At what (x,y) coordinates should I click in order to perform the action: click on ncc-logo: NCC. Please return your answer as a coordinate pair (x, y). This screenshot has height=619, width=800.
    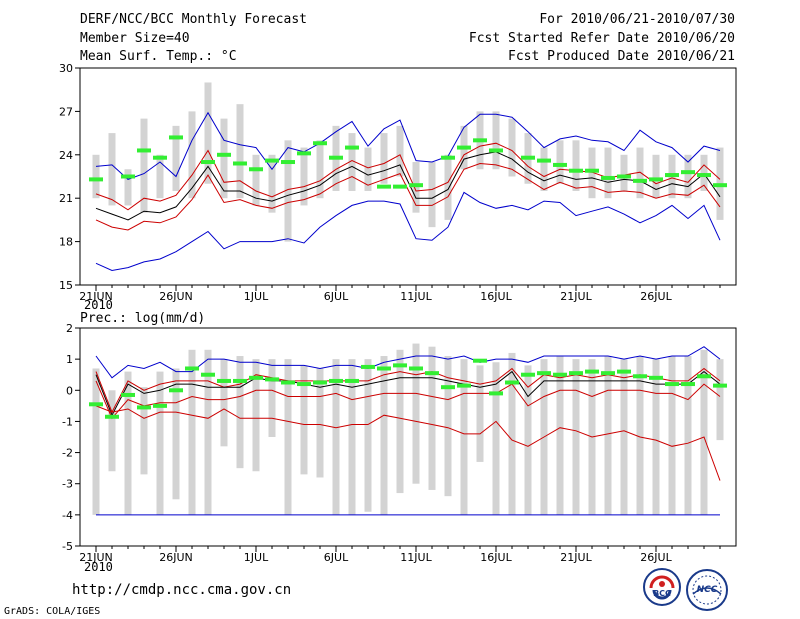
    Looking at the image, I should click on (707, 590).